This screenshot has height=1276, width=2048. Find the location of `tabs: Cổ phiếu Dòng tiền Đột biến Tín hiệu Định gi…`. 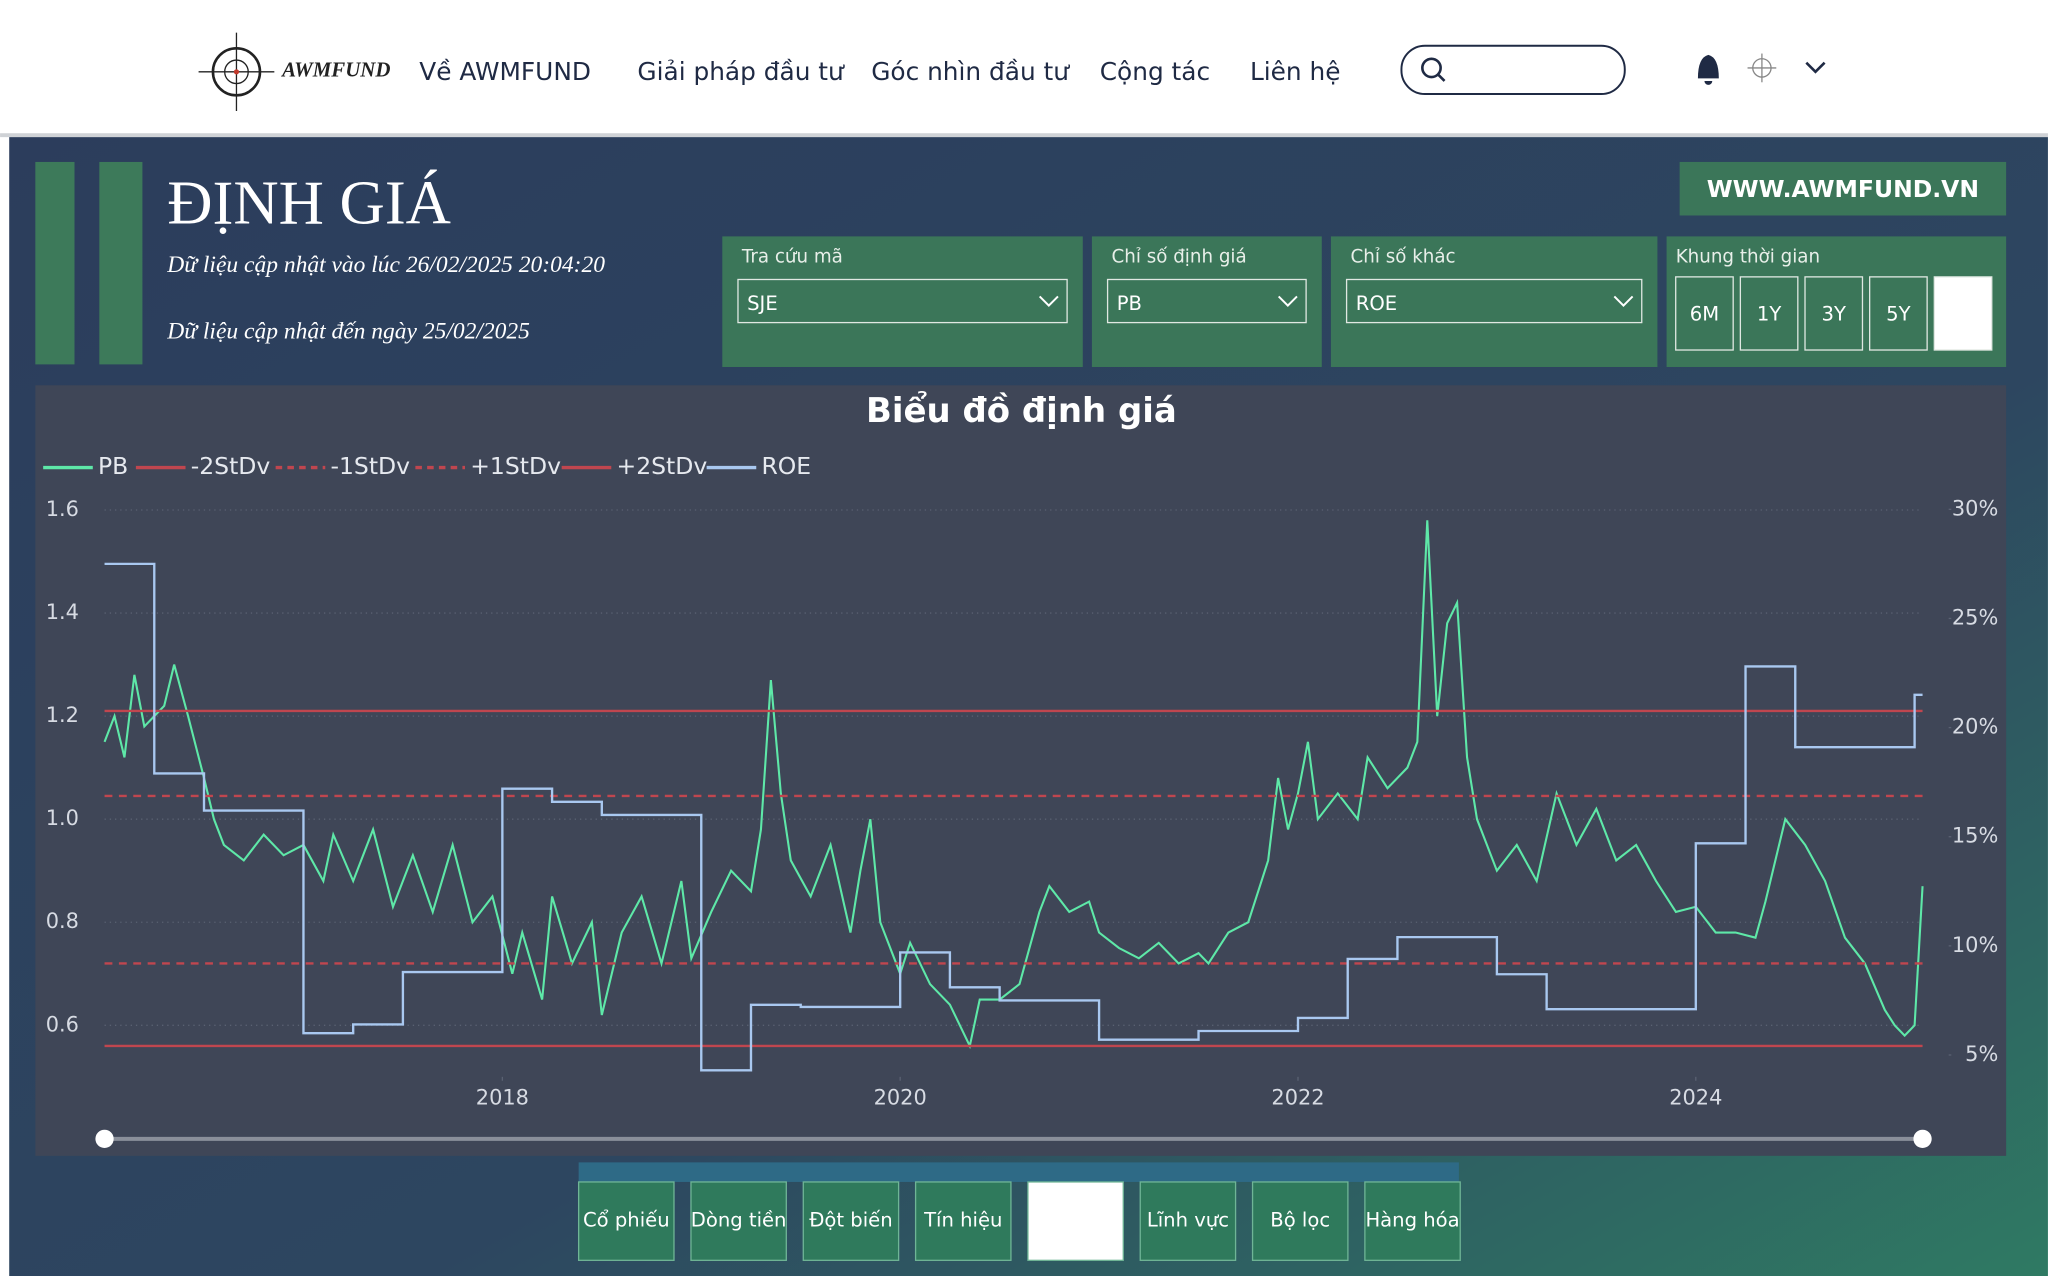

tabs: Cổ phiếu Dòng tiền Đột biến Tín hiệu Định gi… is located at coordinates (1019, 1221).